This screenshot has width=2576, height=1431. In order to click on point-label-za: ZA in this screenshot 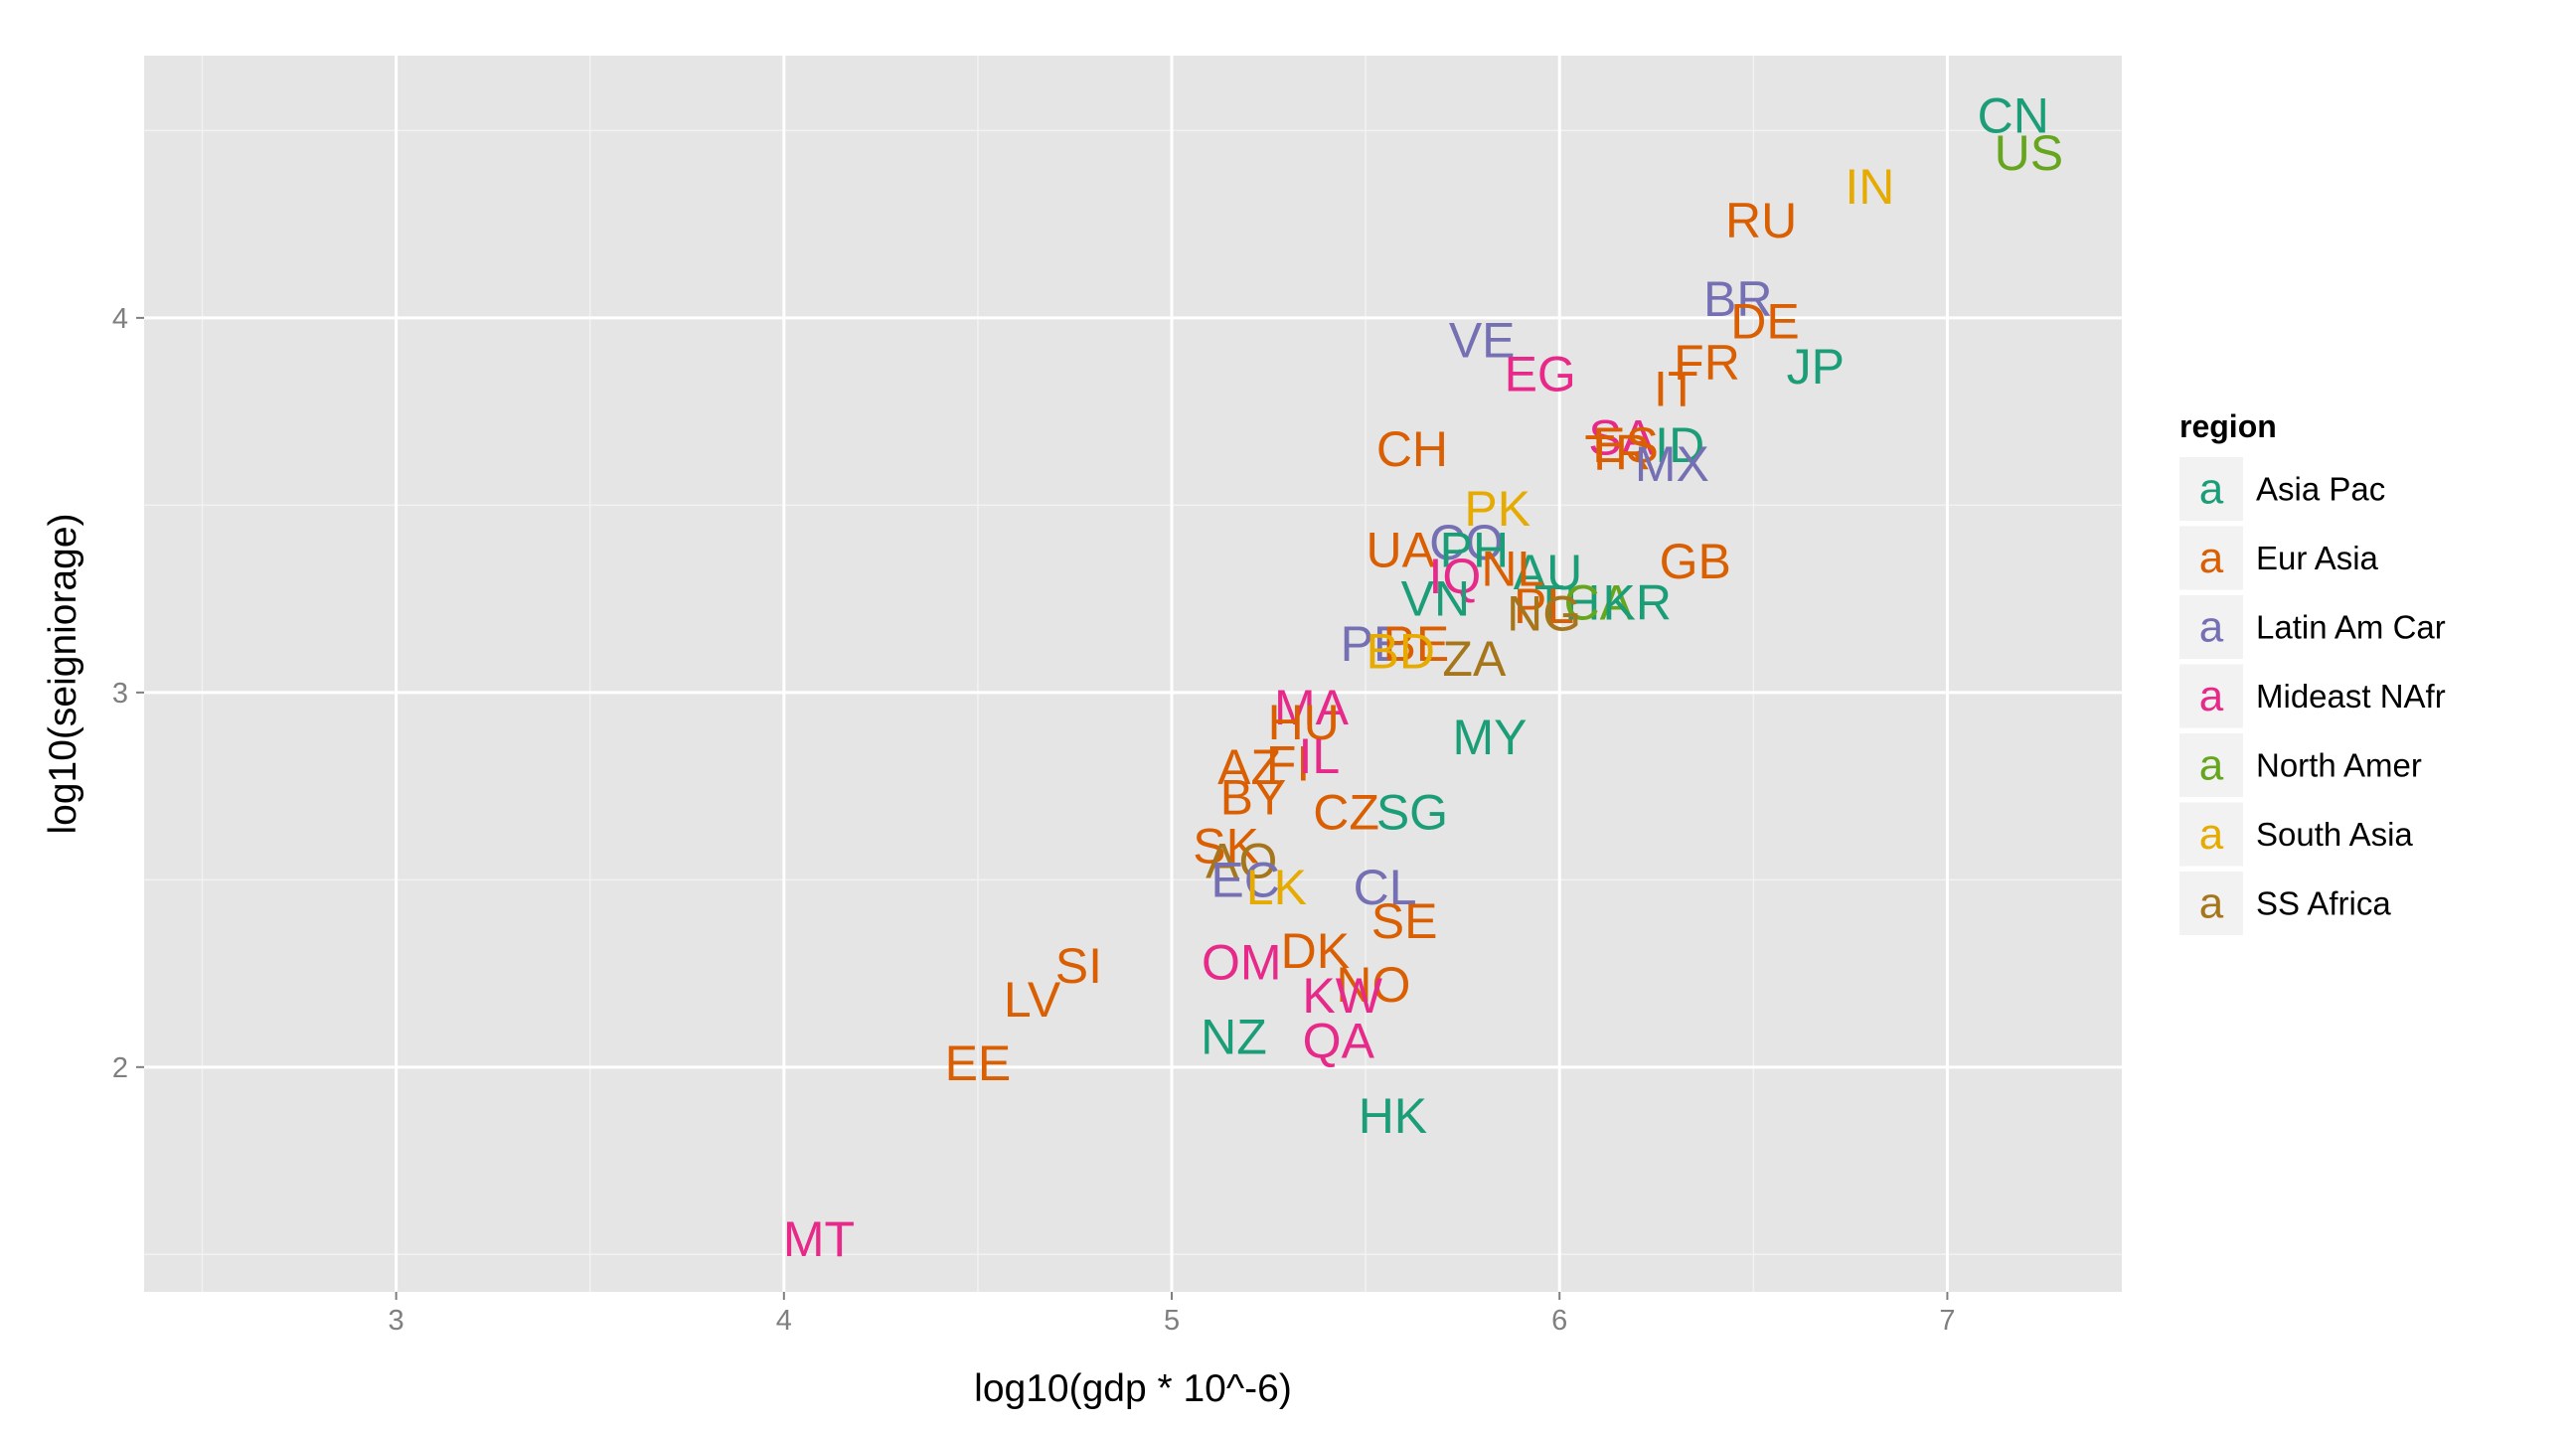, I will do `click(1474, 659)`.